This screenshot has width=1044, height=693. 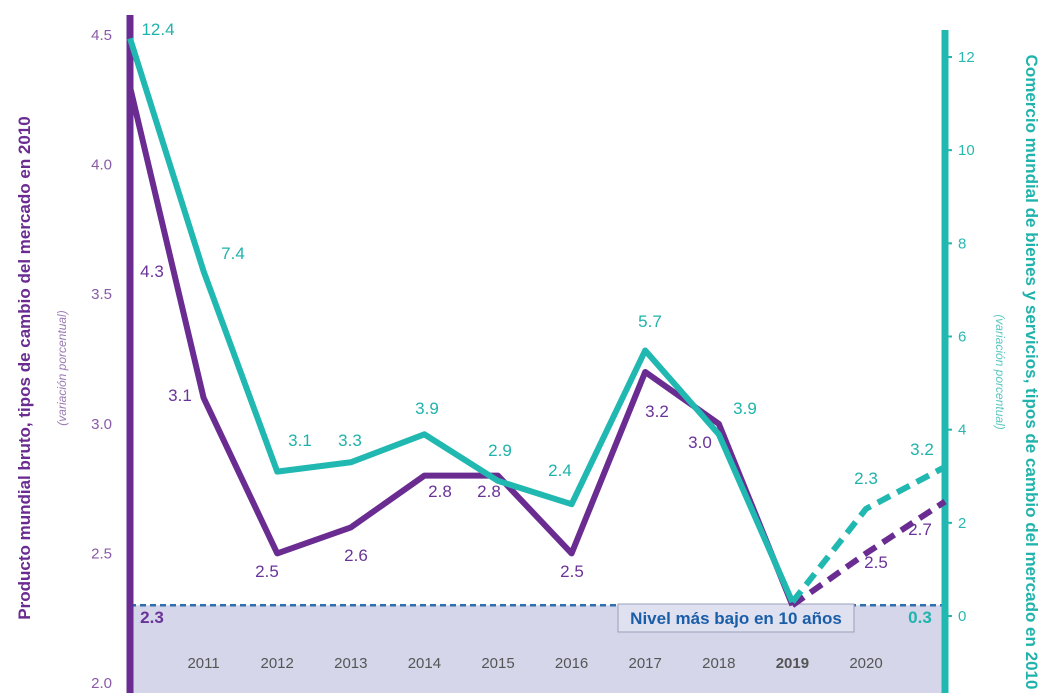 What do you see at coordinates (101, 683) in the screenshot?
I see `left-tick-label: 2.0` at bounding box center [101, 683].